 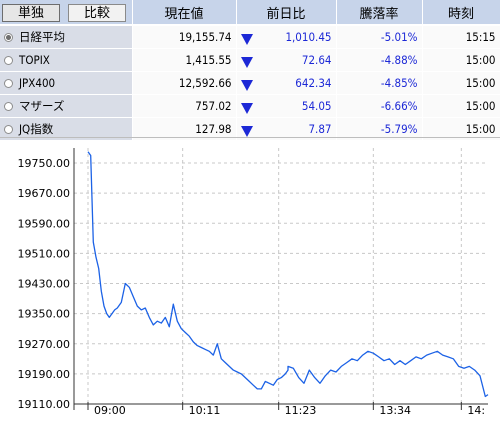 What do you see at coordinates (316, 59) in the screenshot?
I see `change-value: 72.64` at bounding box center [316, 59].